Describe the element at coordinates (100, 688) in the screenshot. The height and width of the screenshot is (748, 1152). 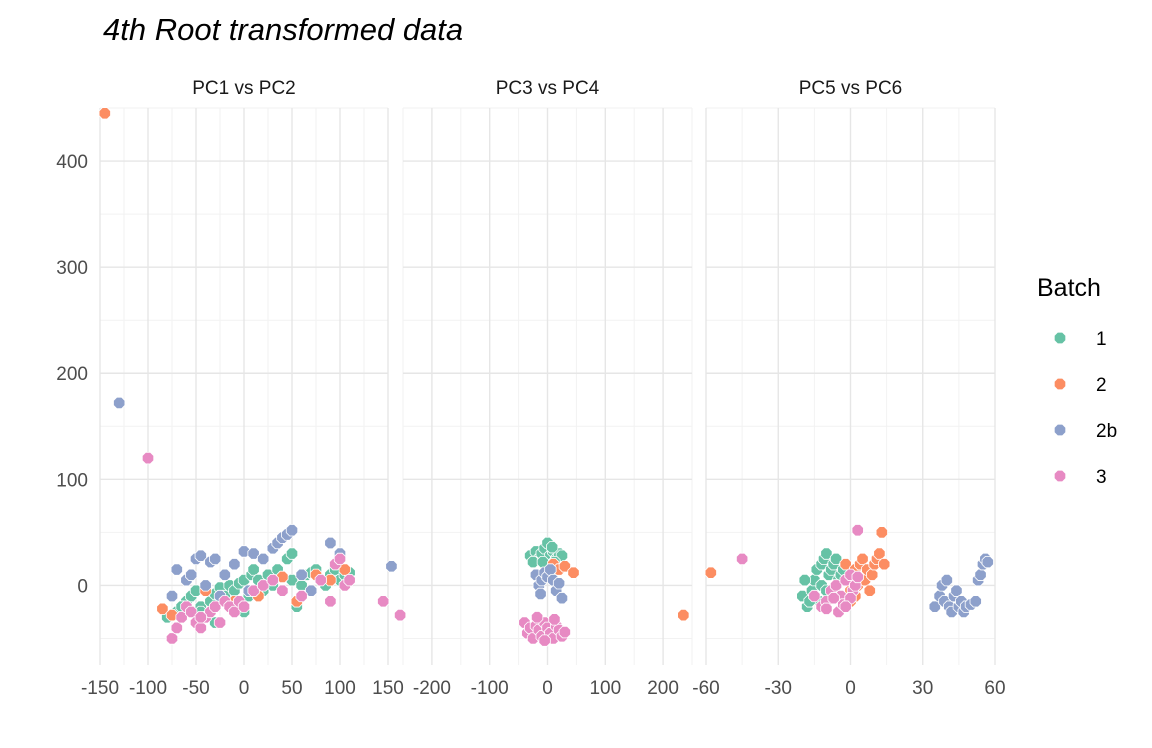
I see `x-tick-label: -150` at that location.